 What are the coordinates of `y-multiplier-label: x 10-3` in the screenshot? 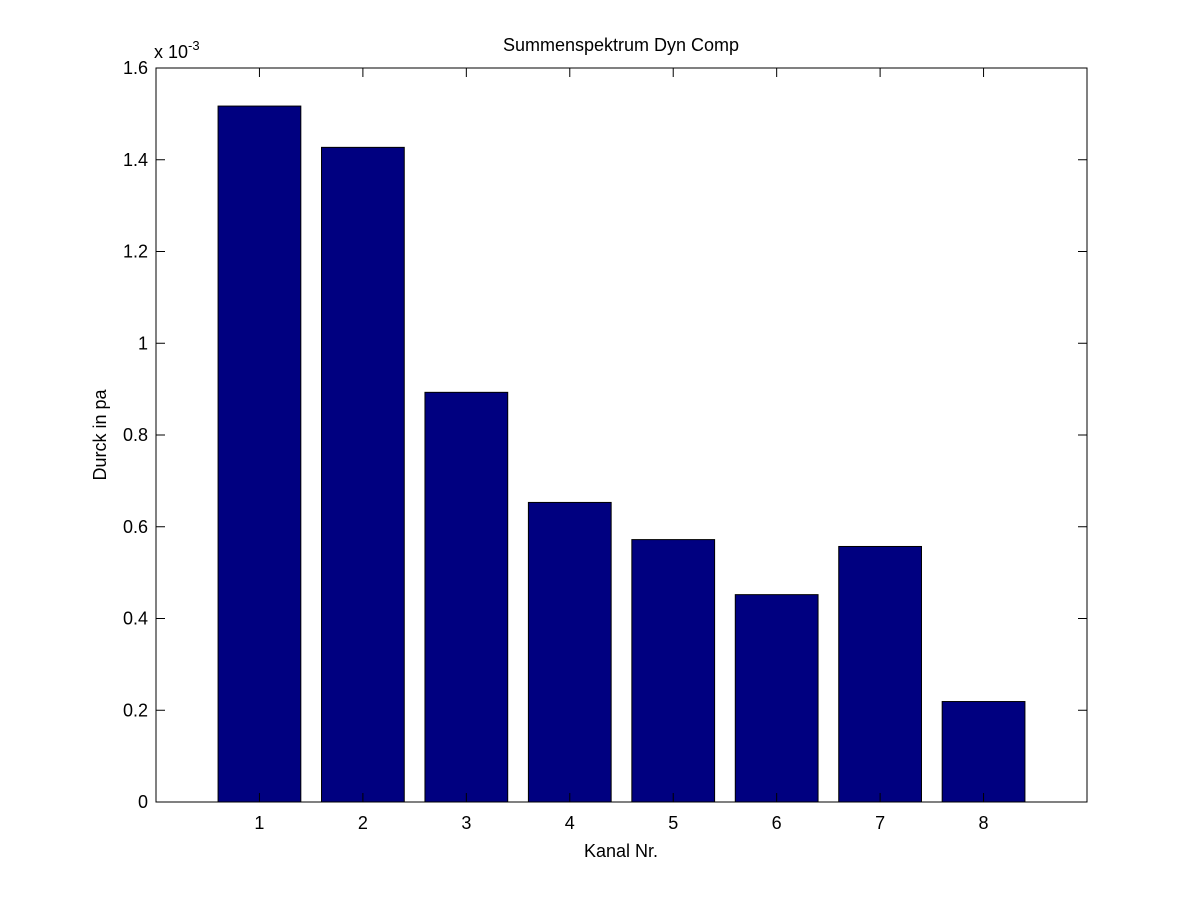 It's located at (177, 50).